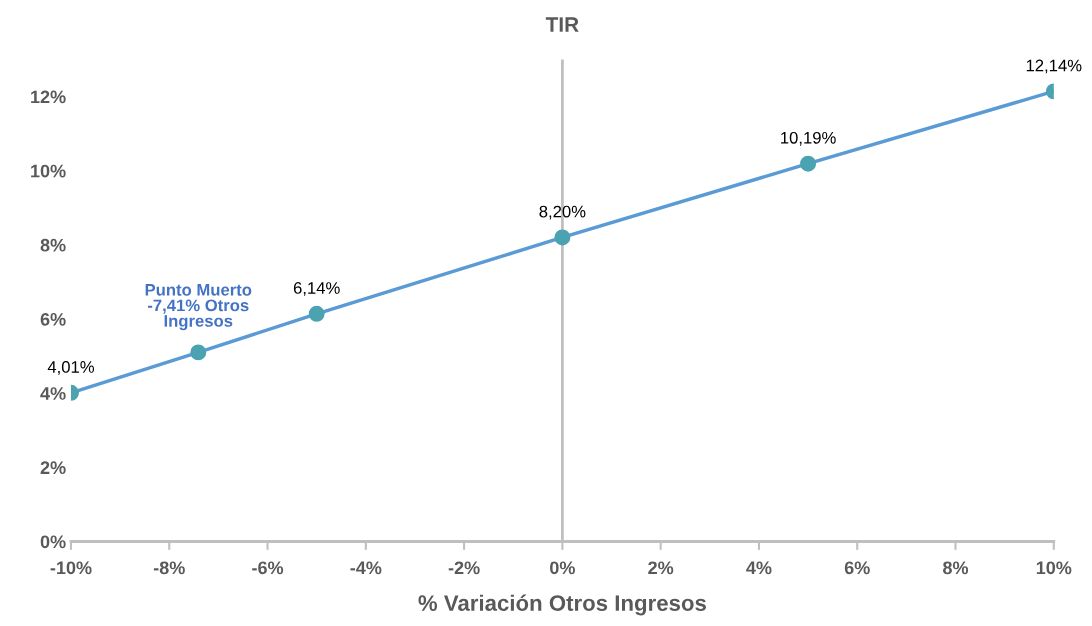 The image size is (1092, 626). I want to click on x-tick-label: -4%, so click(366, 568).